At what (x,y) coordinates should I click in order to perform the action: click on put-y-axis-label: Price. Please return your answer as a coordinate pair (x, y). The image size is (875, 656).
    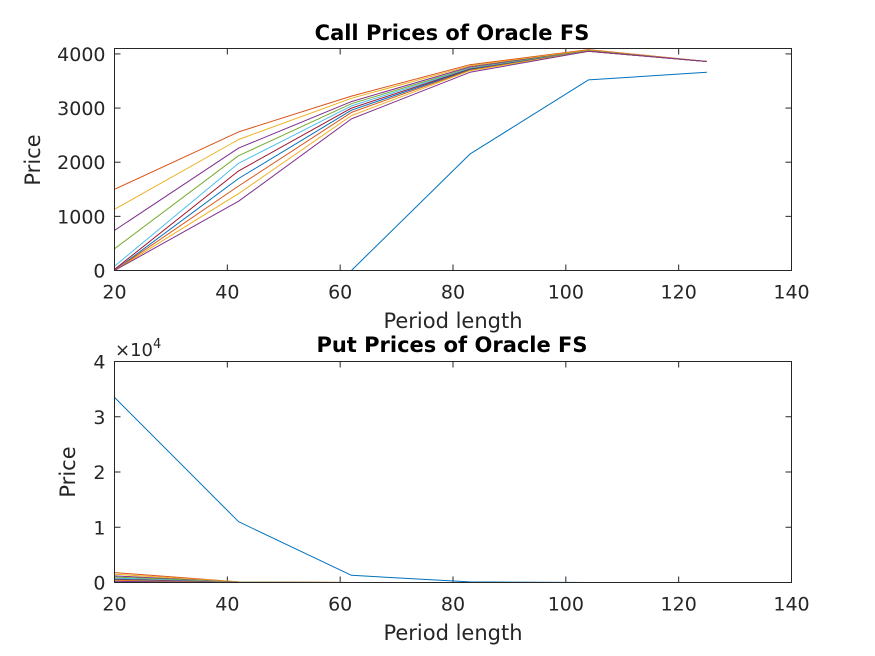
    Looking at the image, I should click on (68, 471).